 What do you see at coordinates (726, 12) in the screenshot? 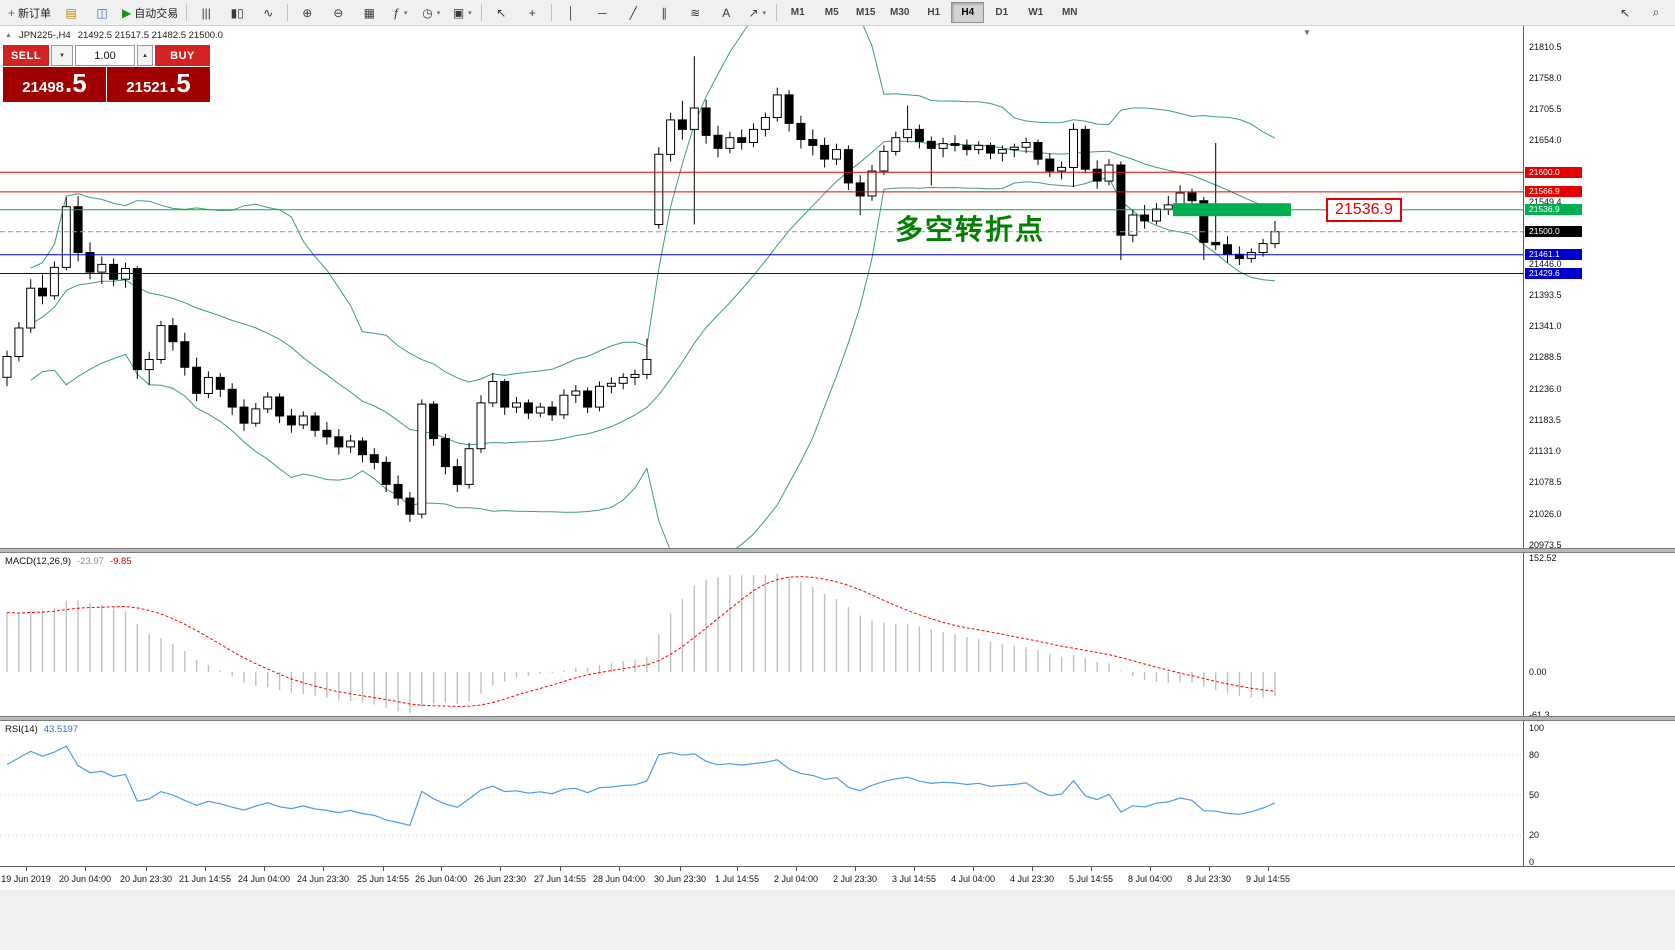
I see `text-label-button: A` at bounding box center [726, 12].